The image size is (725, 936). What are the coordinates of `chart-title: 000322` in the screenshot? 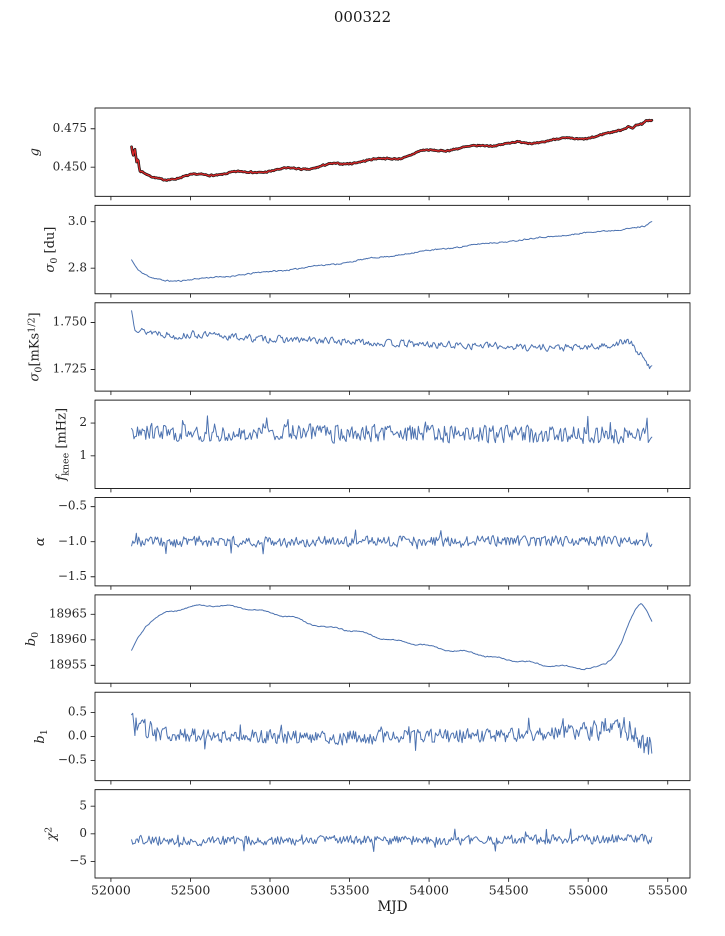 It's located at (362, 17).